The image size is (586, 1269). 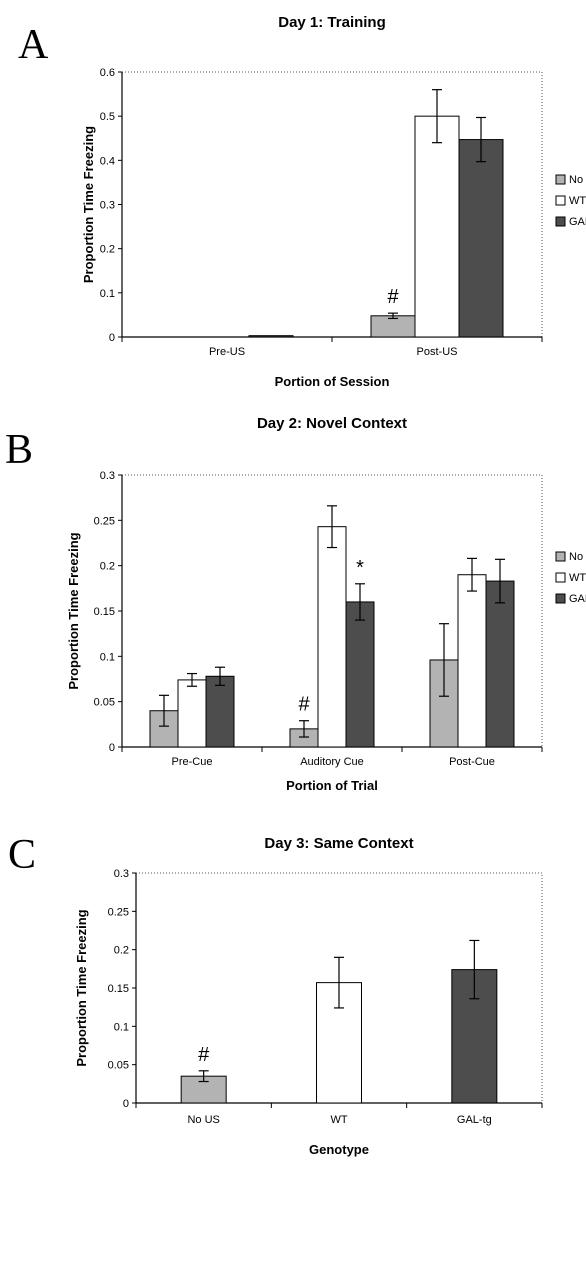 I want to click on chart-title: Day 1: Training, so click(x=332, y=22).